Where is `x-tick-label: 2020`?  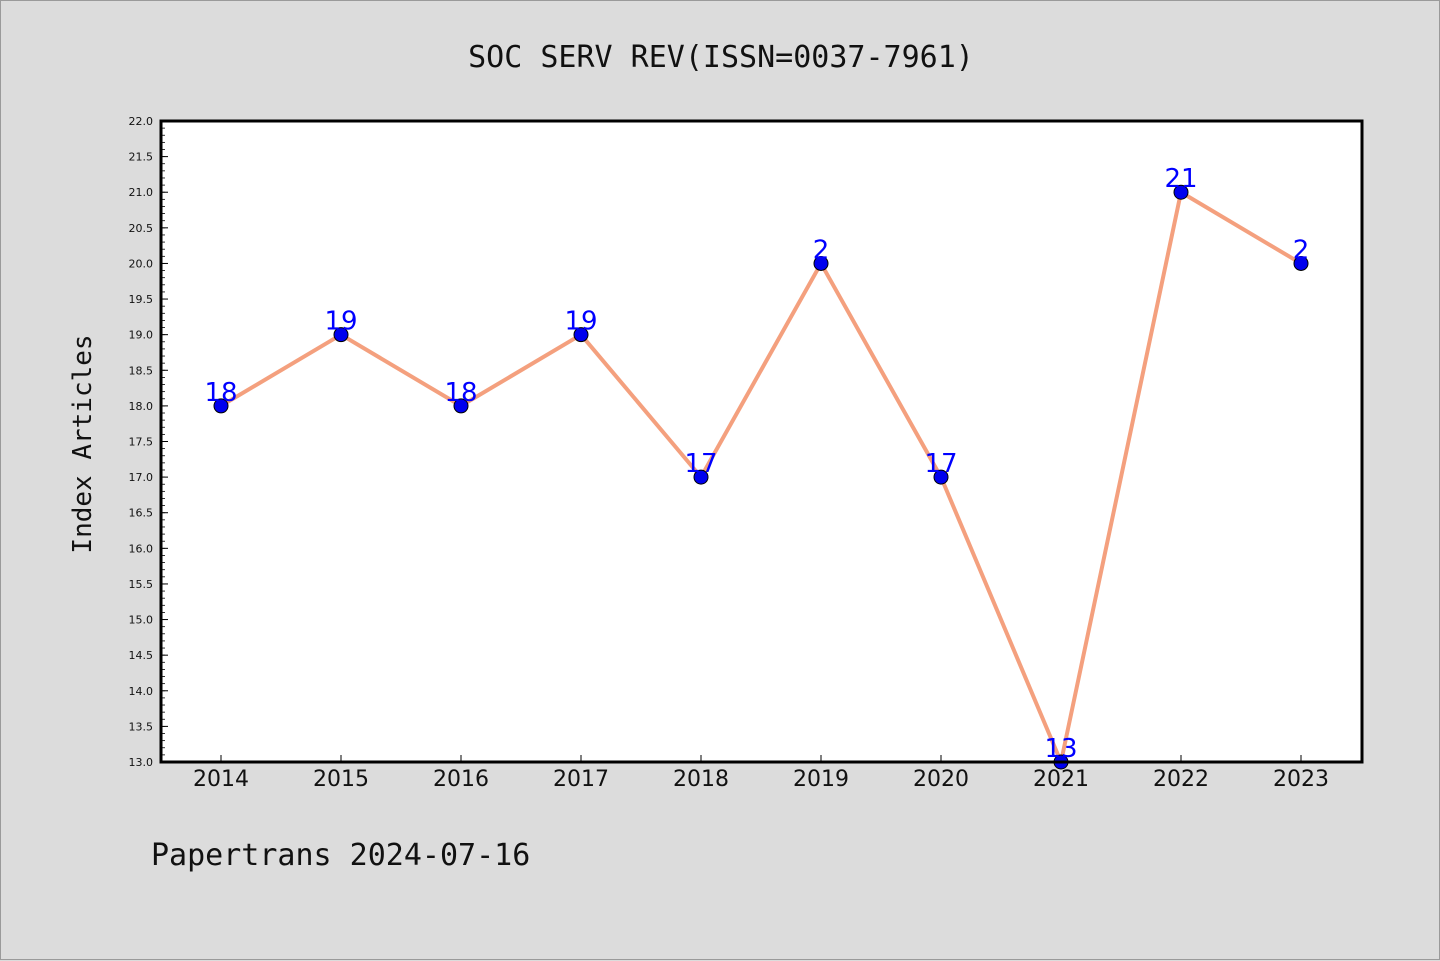
x-tick-label: 2020 is located at coordinates (941, 779).